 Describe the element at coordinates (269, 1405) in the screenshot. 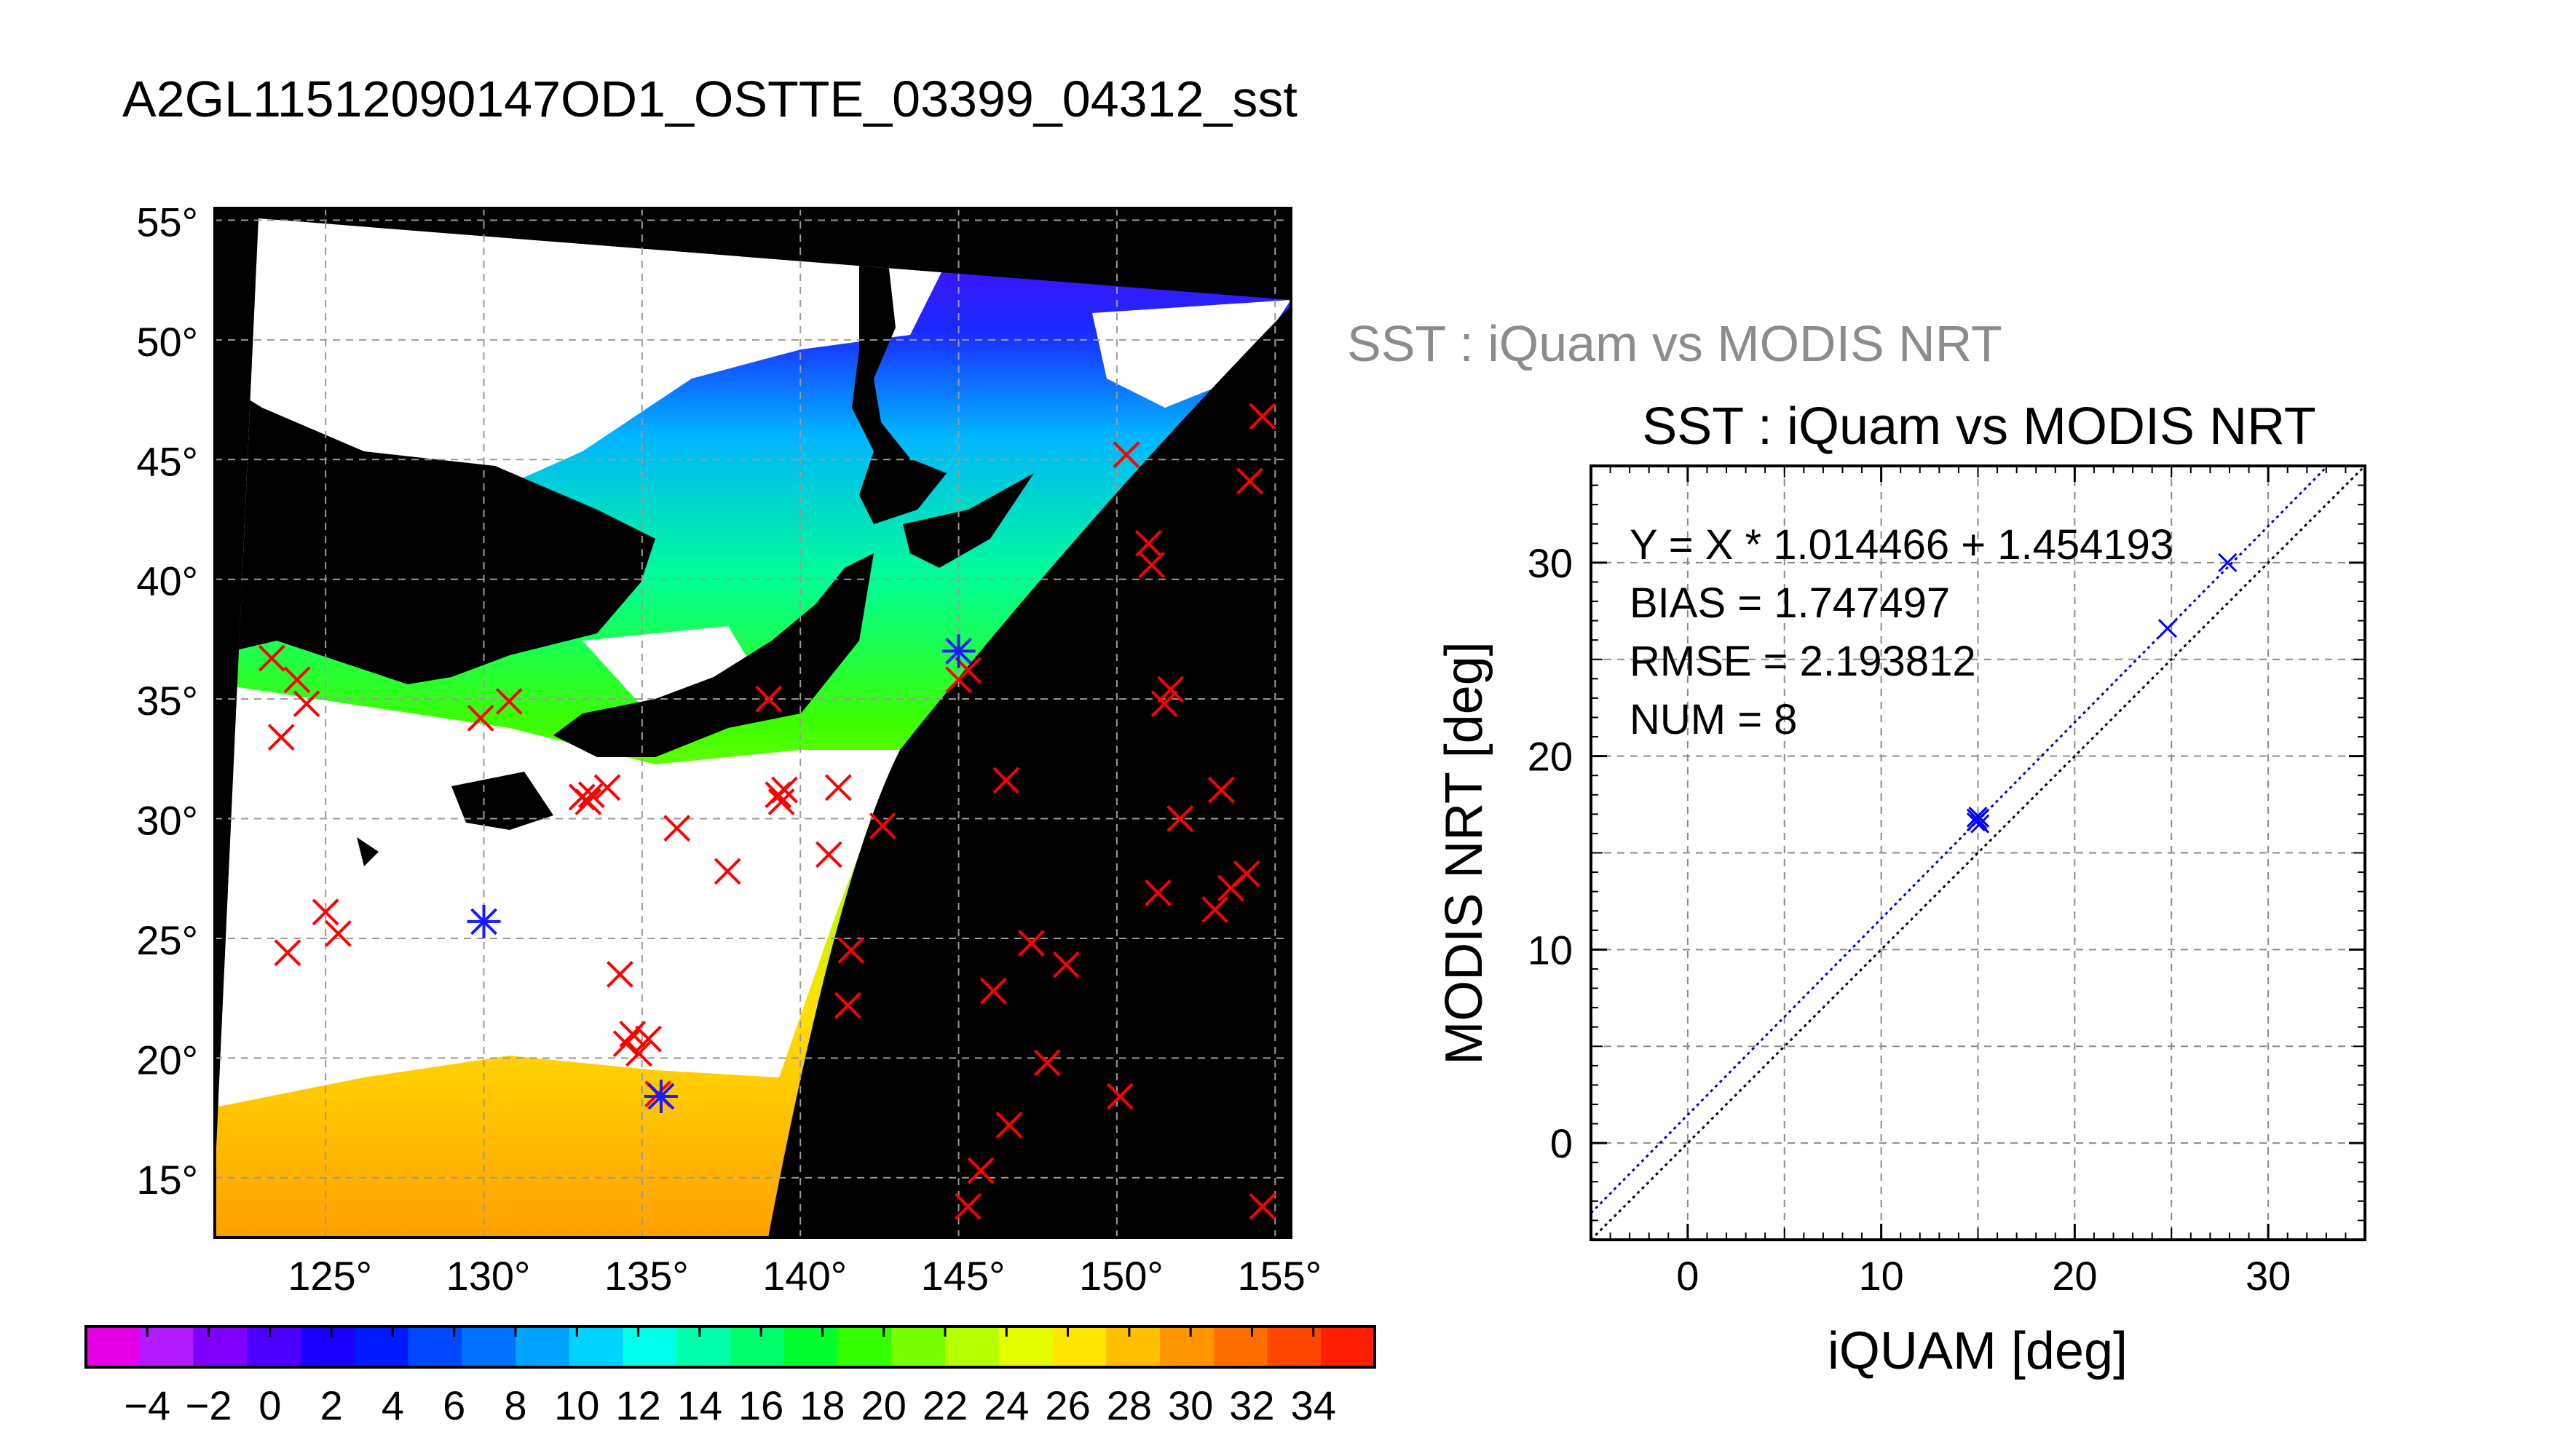

I see `colorbar-tick-label: 0` at that location.